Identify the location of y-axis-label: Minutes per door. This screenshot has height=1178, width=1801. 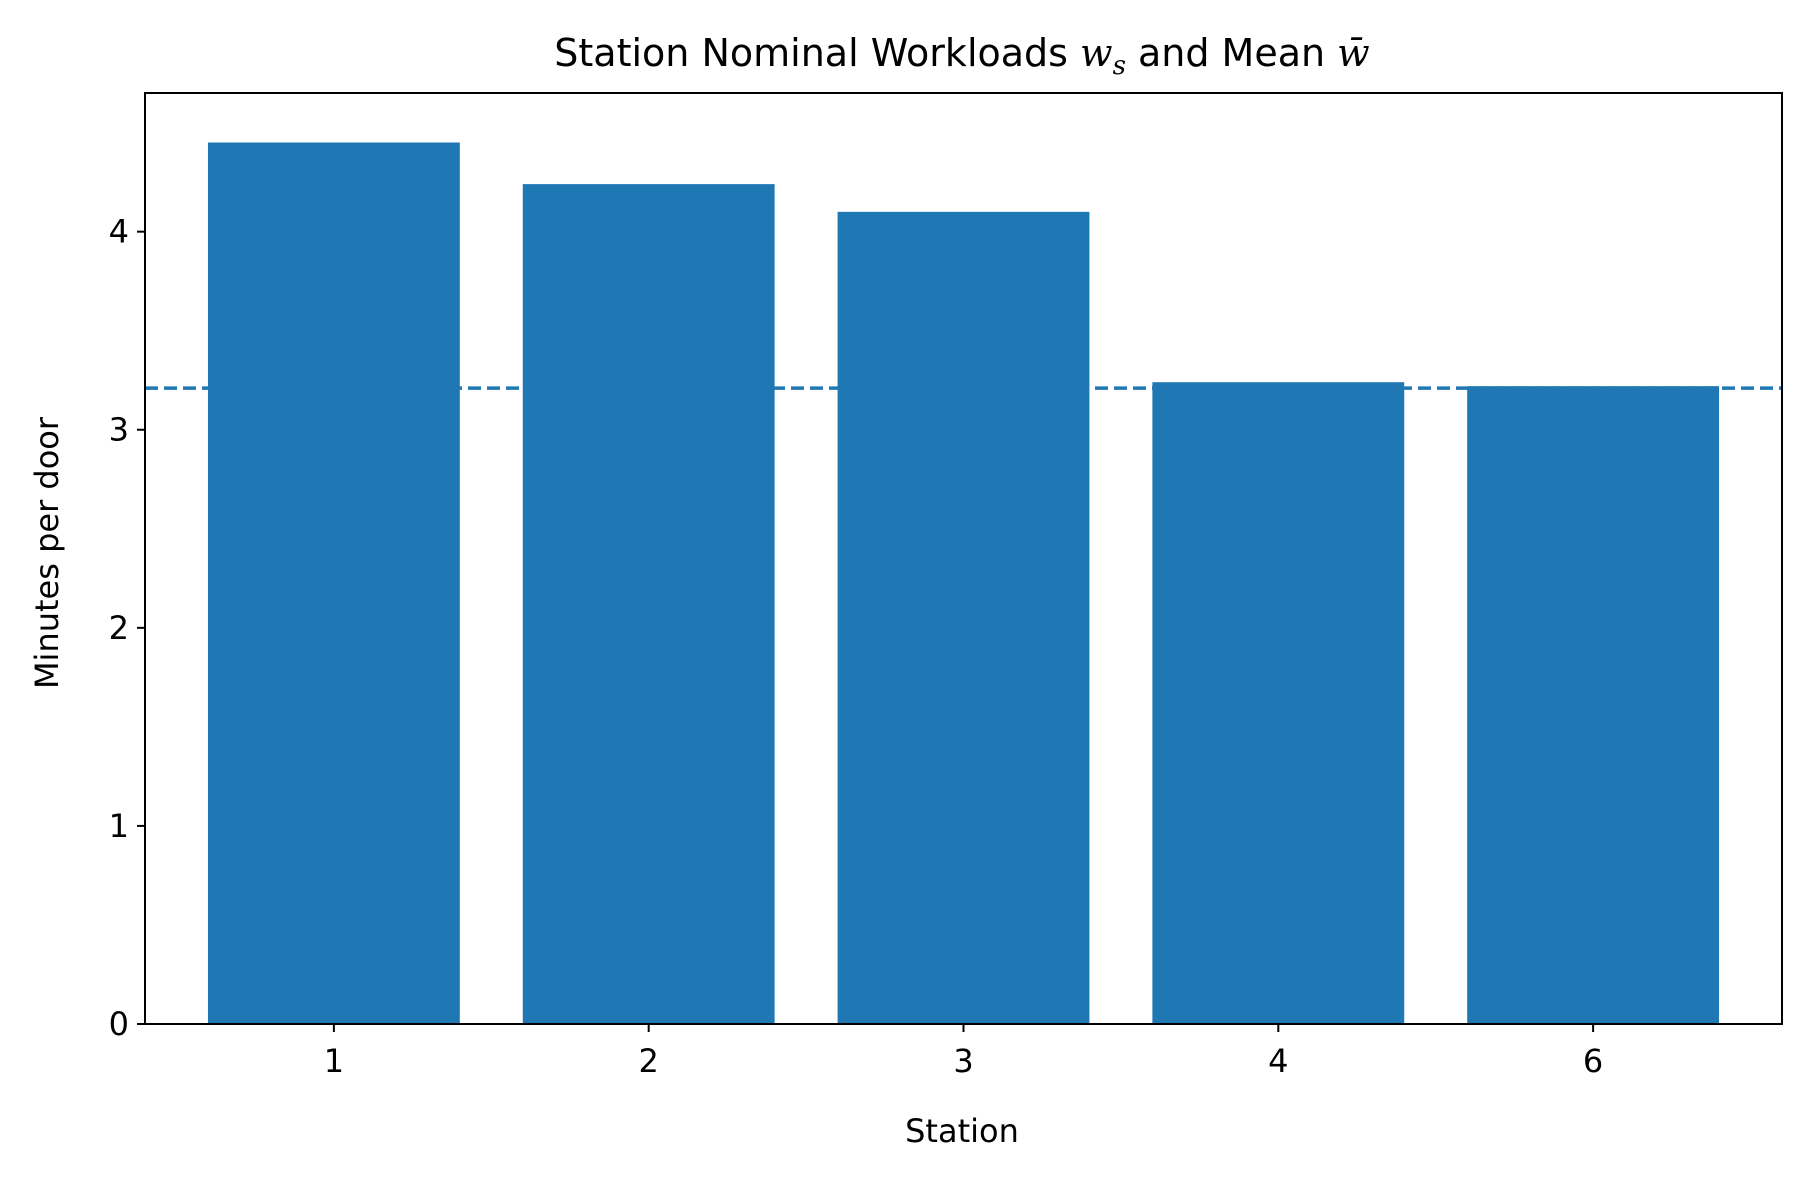
(47, 552).